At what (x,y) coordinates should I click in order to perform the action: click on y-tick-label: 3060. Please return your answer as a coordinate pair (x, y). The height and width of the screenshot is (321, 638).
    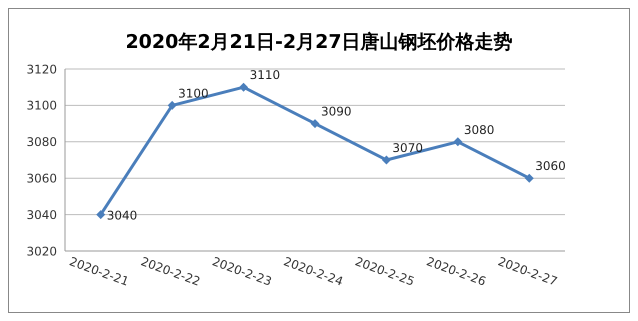
    Looking at the image, I should click on (41, 178).